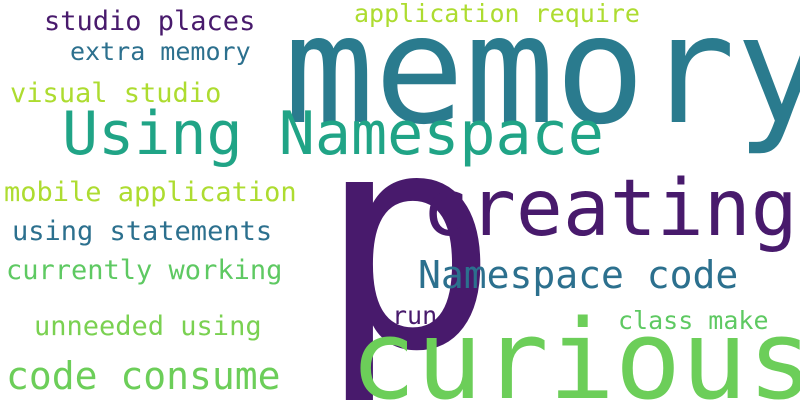 This screenshot has width=800, height=400. Describe the element at coordinates (148, 326) in the screenshot. I see `word-unneeded-using: unneeded using` at that location.